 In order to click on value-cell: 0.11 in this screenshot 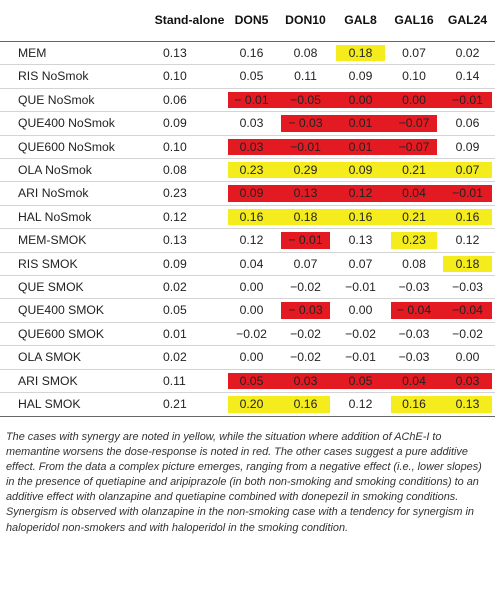, I will do `click(305, 76)`.